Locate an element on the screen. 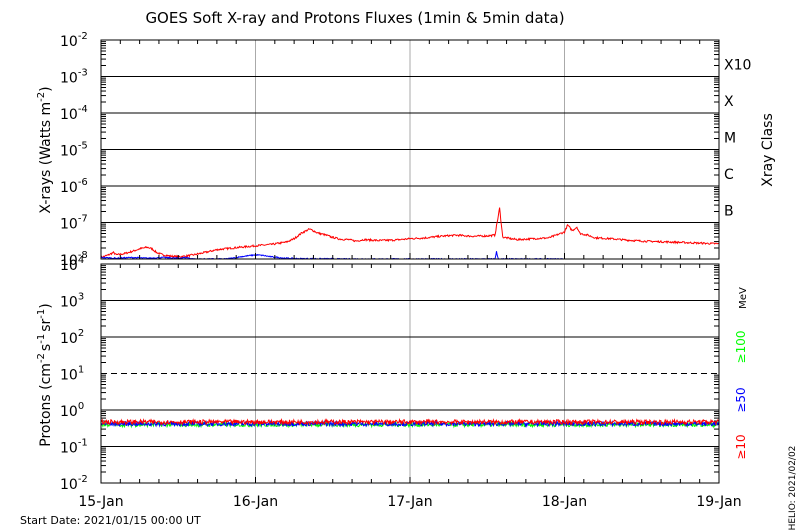 The width and height of the screenshot is (800, 530). xray-class-label: C is located at coordinates (729, 175).